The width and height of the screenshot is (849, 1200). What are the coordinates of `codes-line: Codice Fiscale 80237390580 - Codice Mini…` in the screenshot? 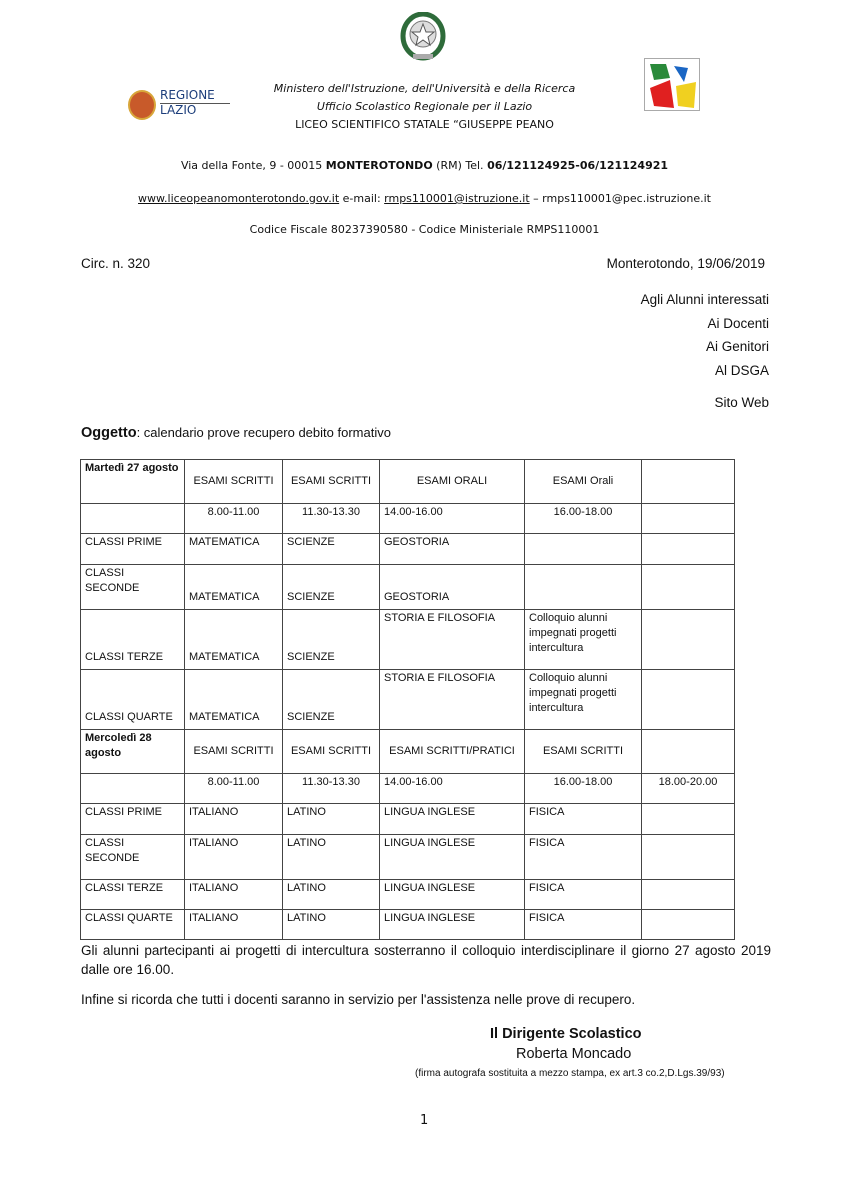 It's located at (424, 229).